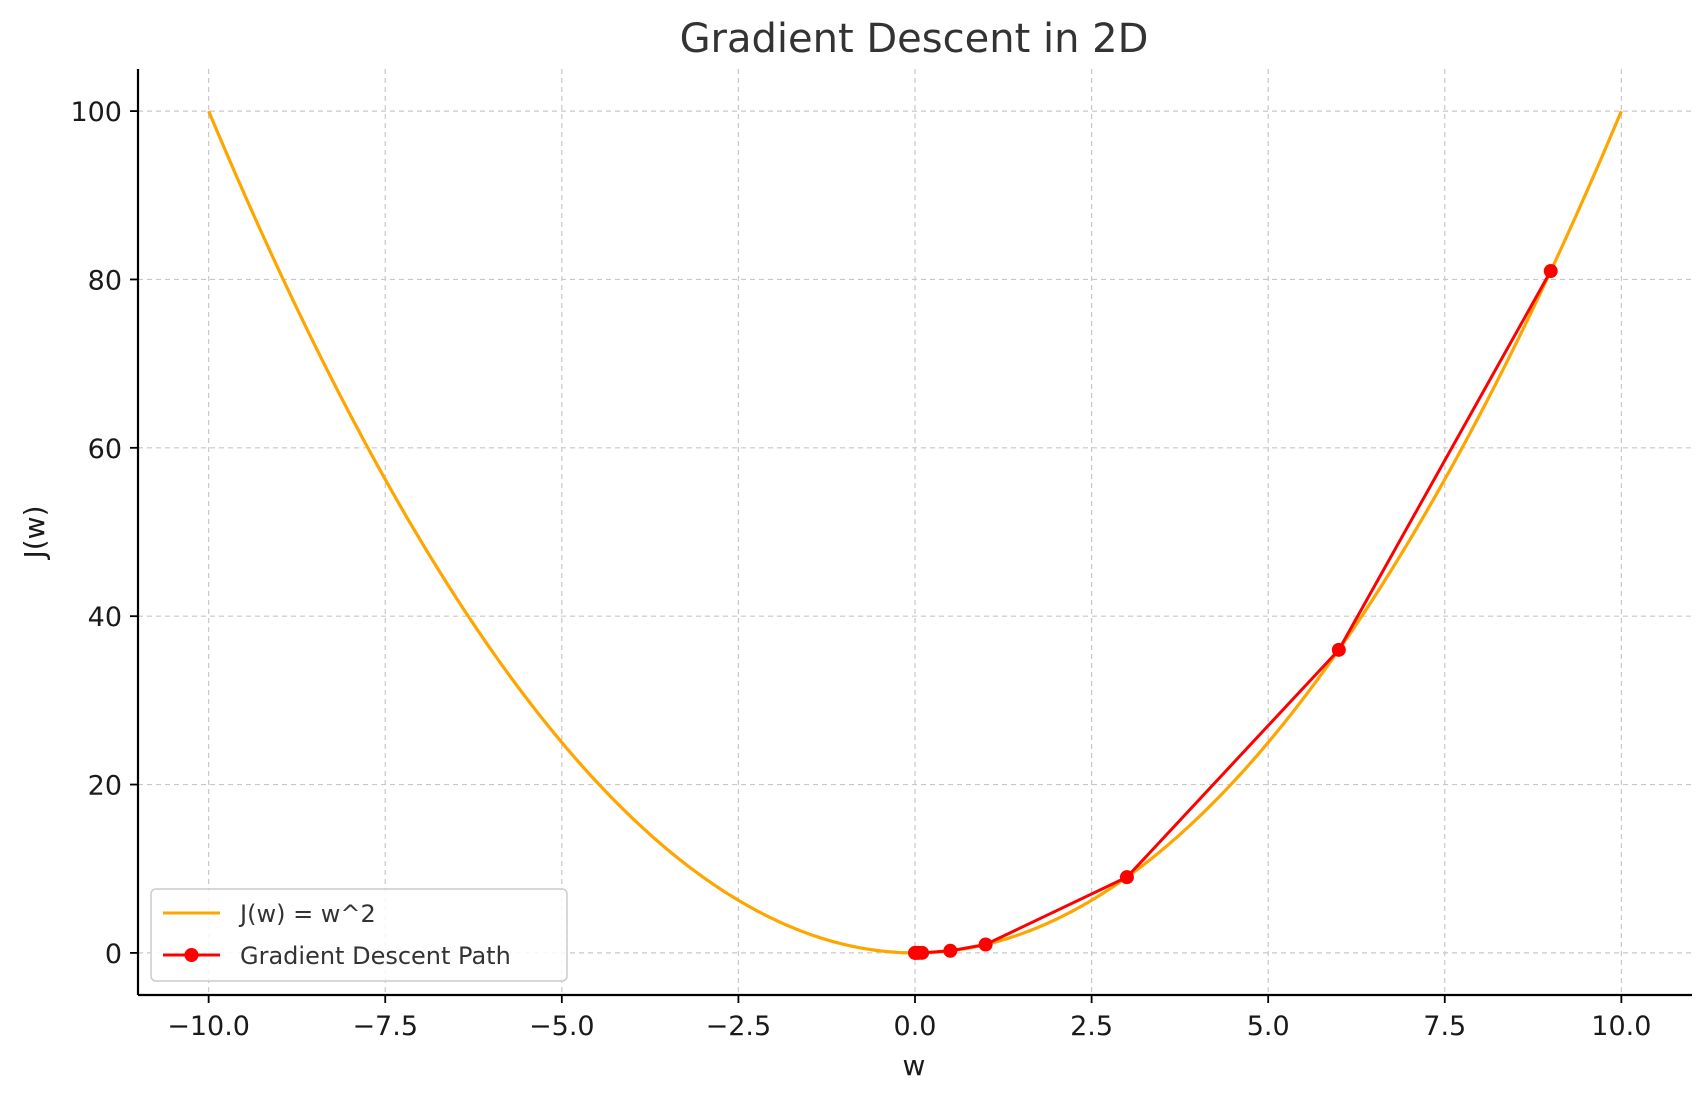 This screenshot has width=1707, height=1105. What do you see at coordinates (562, 1026) in the screenshot?
I see `x-tick-label: −5.0` at bounding box center [562, 1026].